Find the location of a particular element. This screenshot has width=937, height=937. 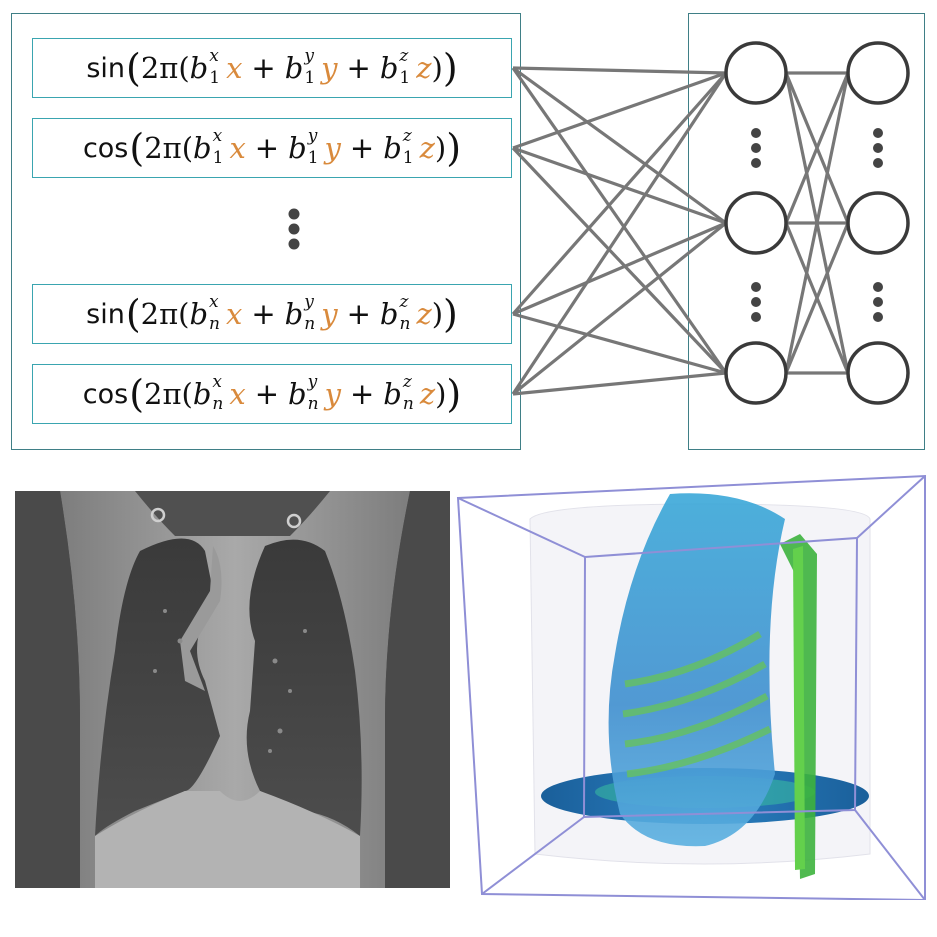

feature-box-1: sin(2π(b x 1 x + b y 1 y + b z 1 z)) is located at coordinates (272, 68).